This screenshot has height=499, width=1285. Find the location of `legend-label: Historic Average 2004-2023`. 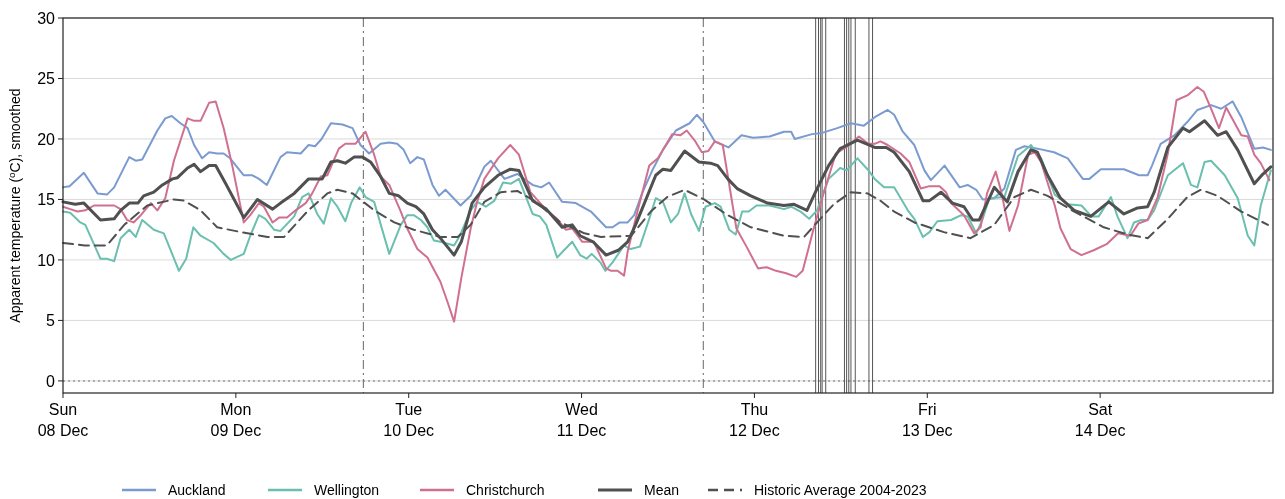

legend-label: Historic Average 2004-2023 is located at coordinates (840, 489).